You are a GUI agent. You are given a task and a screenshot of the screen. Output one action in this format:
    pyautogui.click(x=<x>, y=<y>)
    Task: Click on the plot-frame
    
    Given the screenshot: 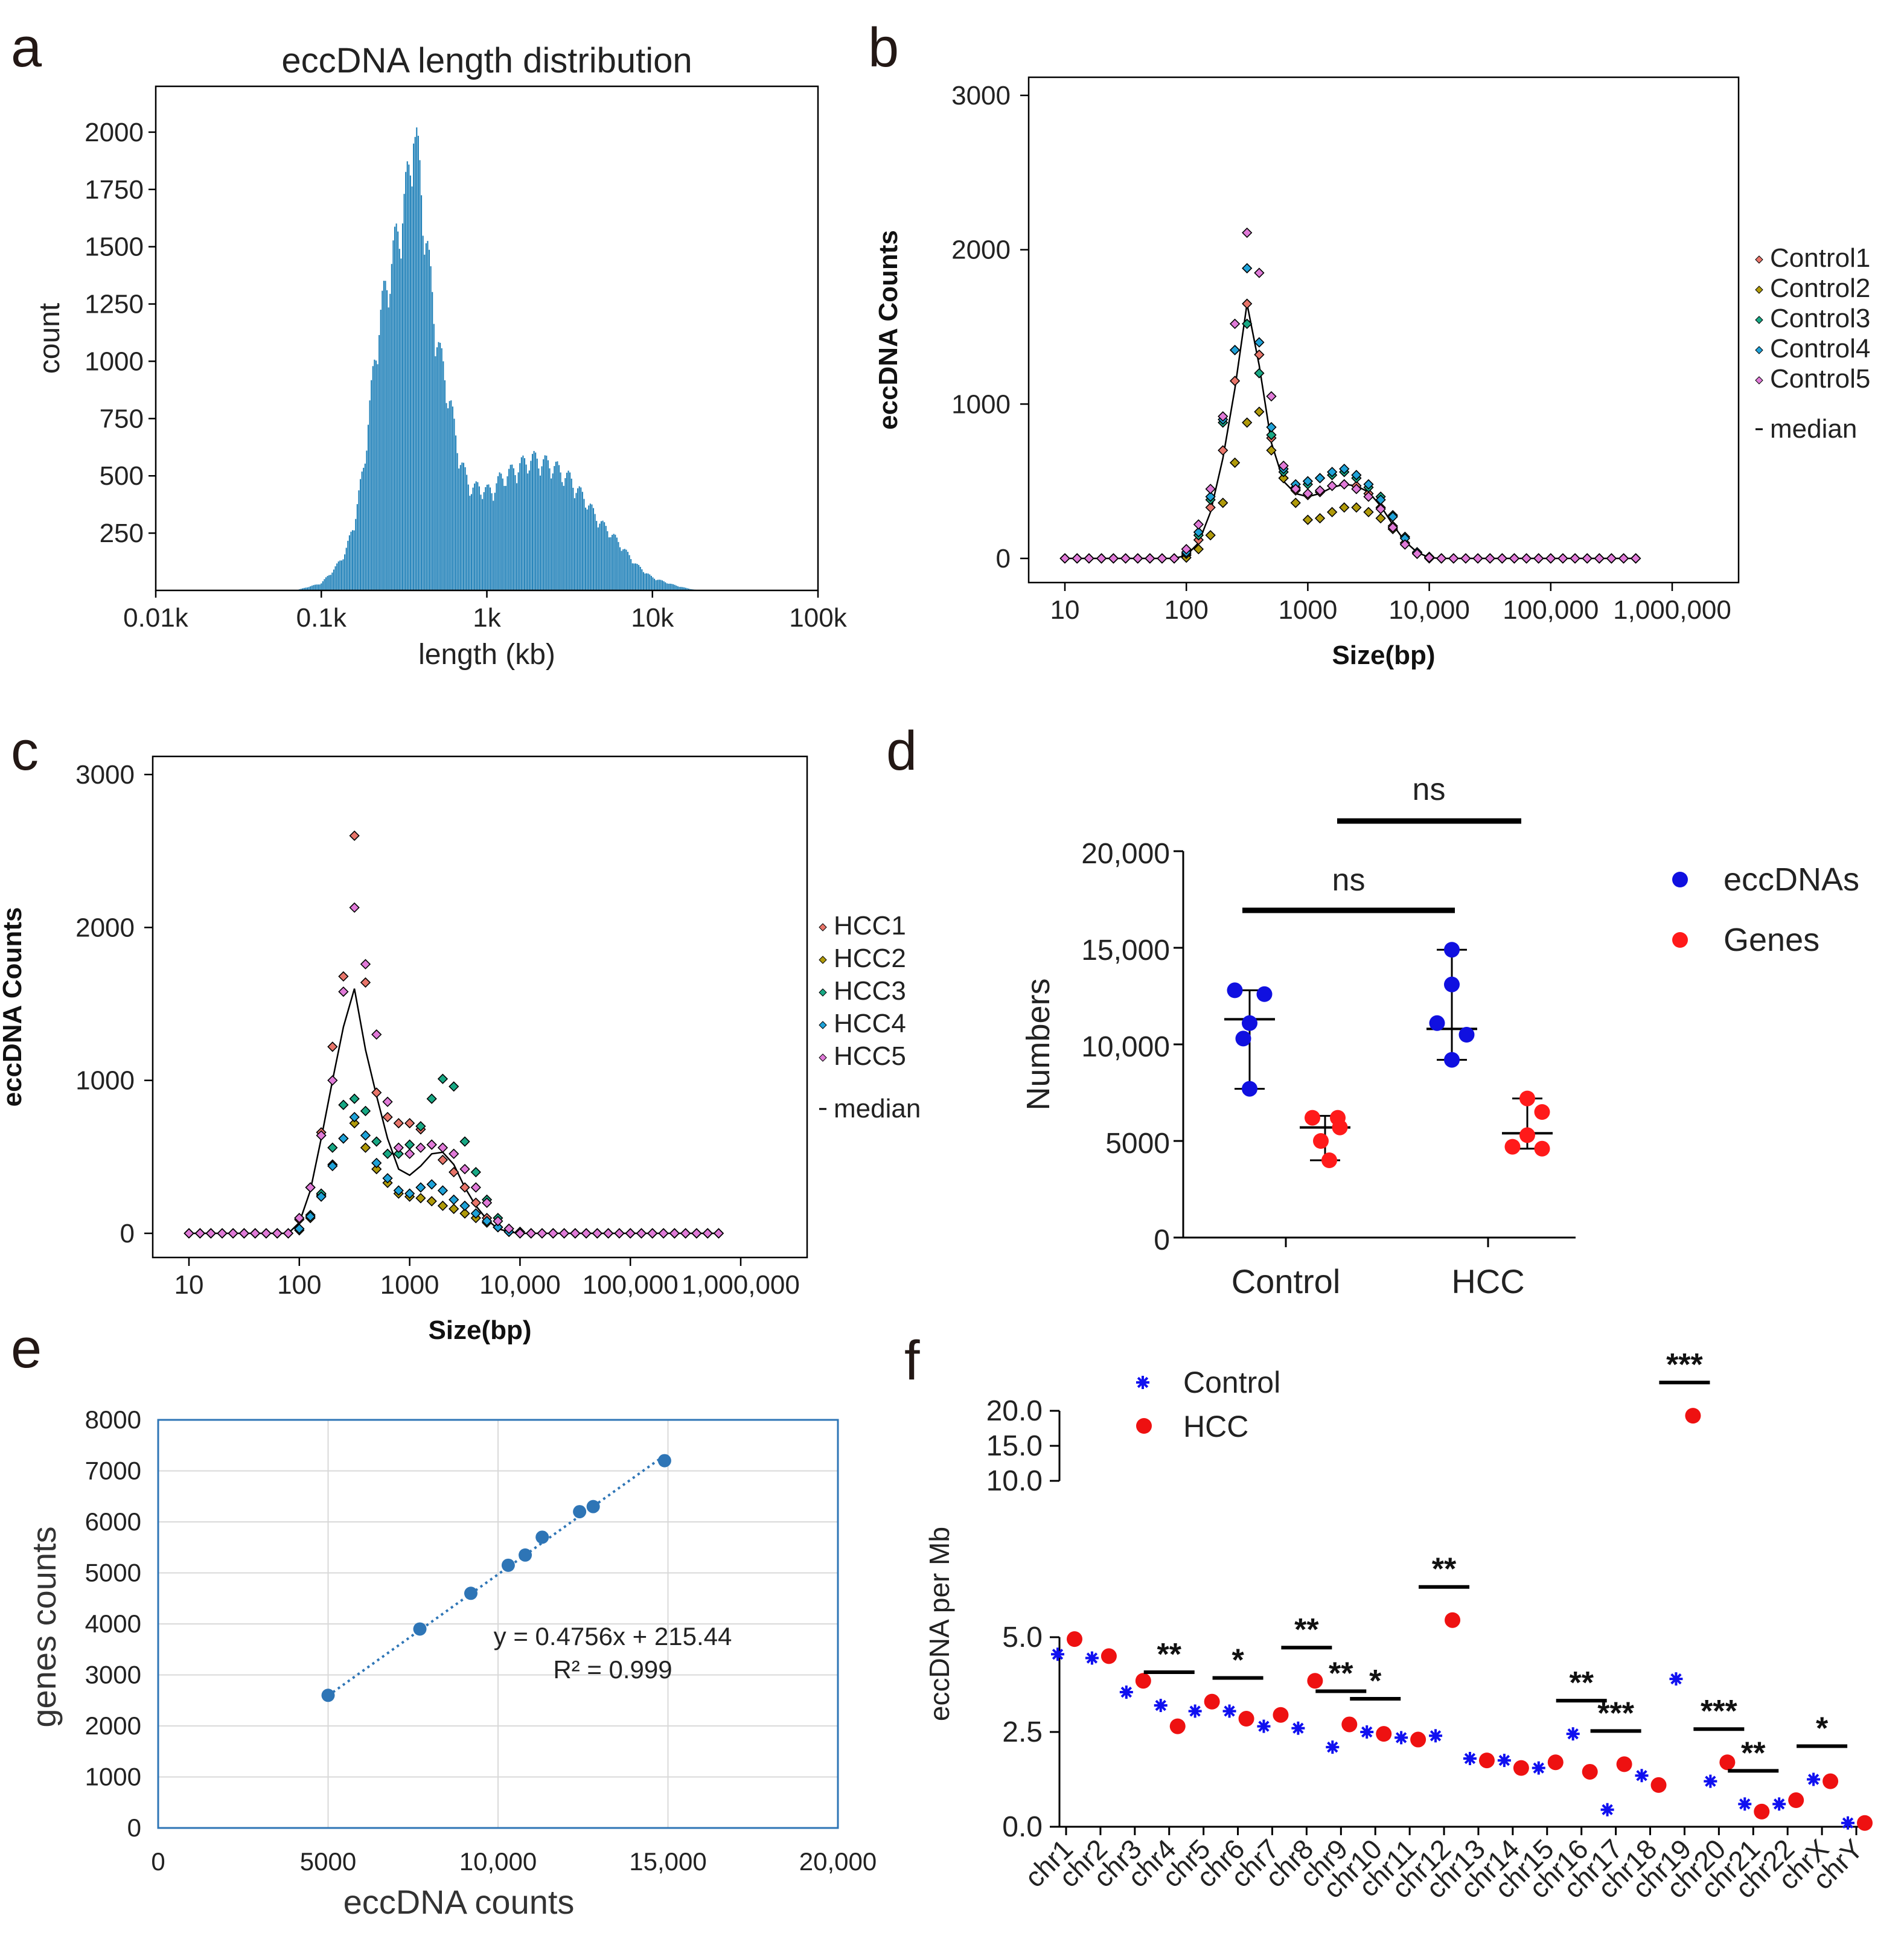 What is the action you would take?
    pyautogui.click(x=498, y=1624)
    